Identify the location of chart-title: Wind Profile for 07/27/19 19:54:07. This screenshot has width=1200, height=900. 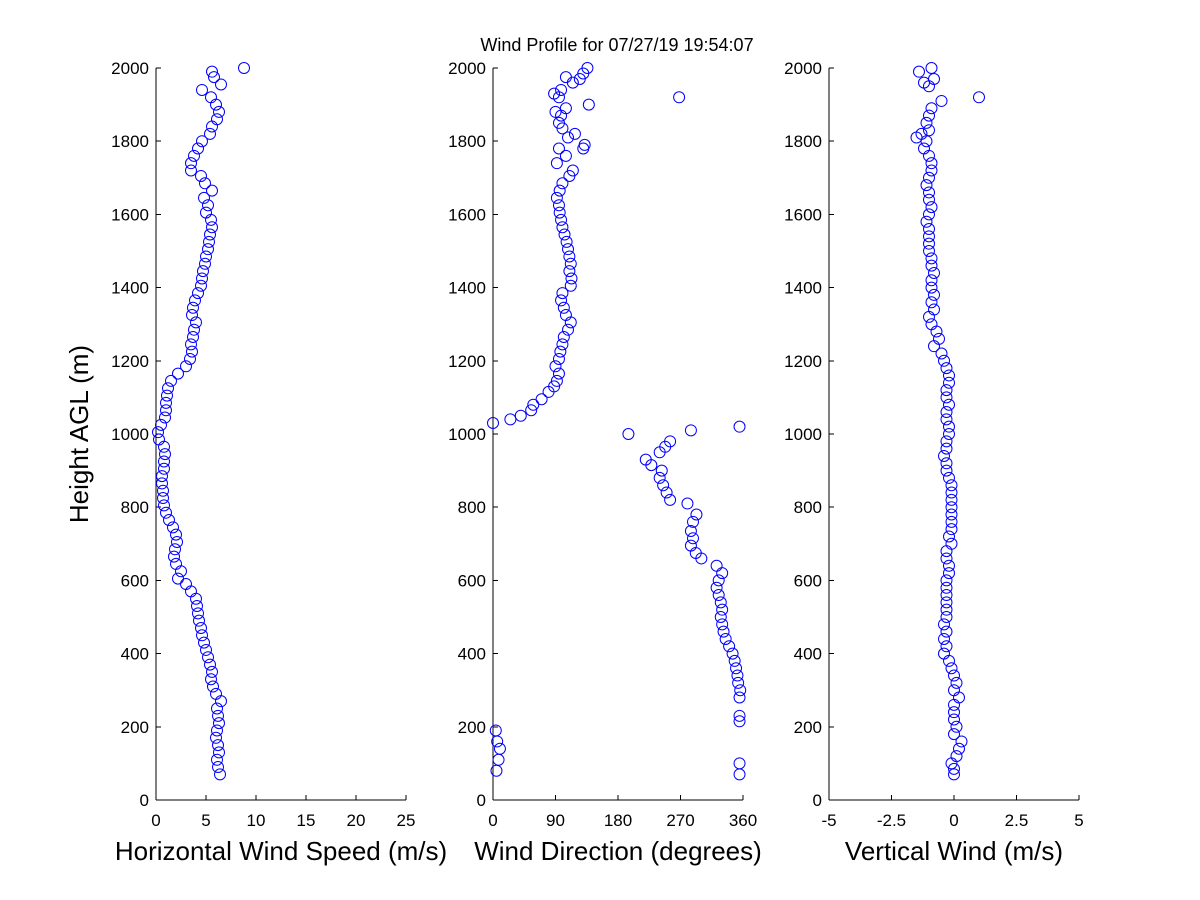
(616, 45).